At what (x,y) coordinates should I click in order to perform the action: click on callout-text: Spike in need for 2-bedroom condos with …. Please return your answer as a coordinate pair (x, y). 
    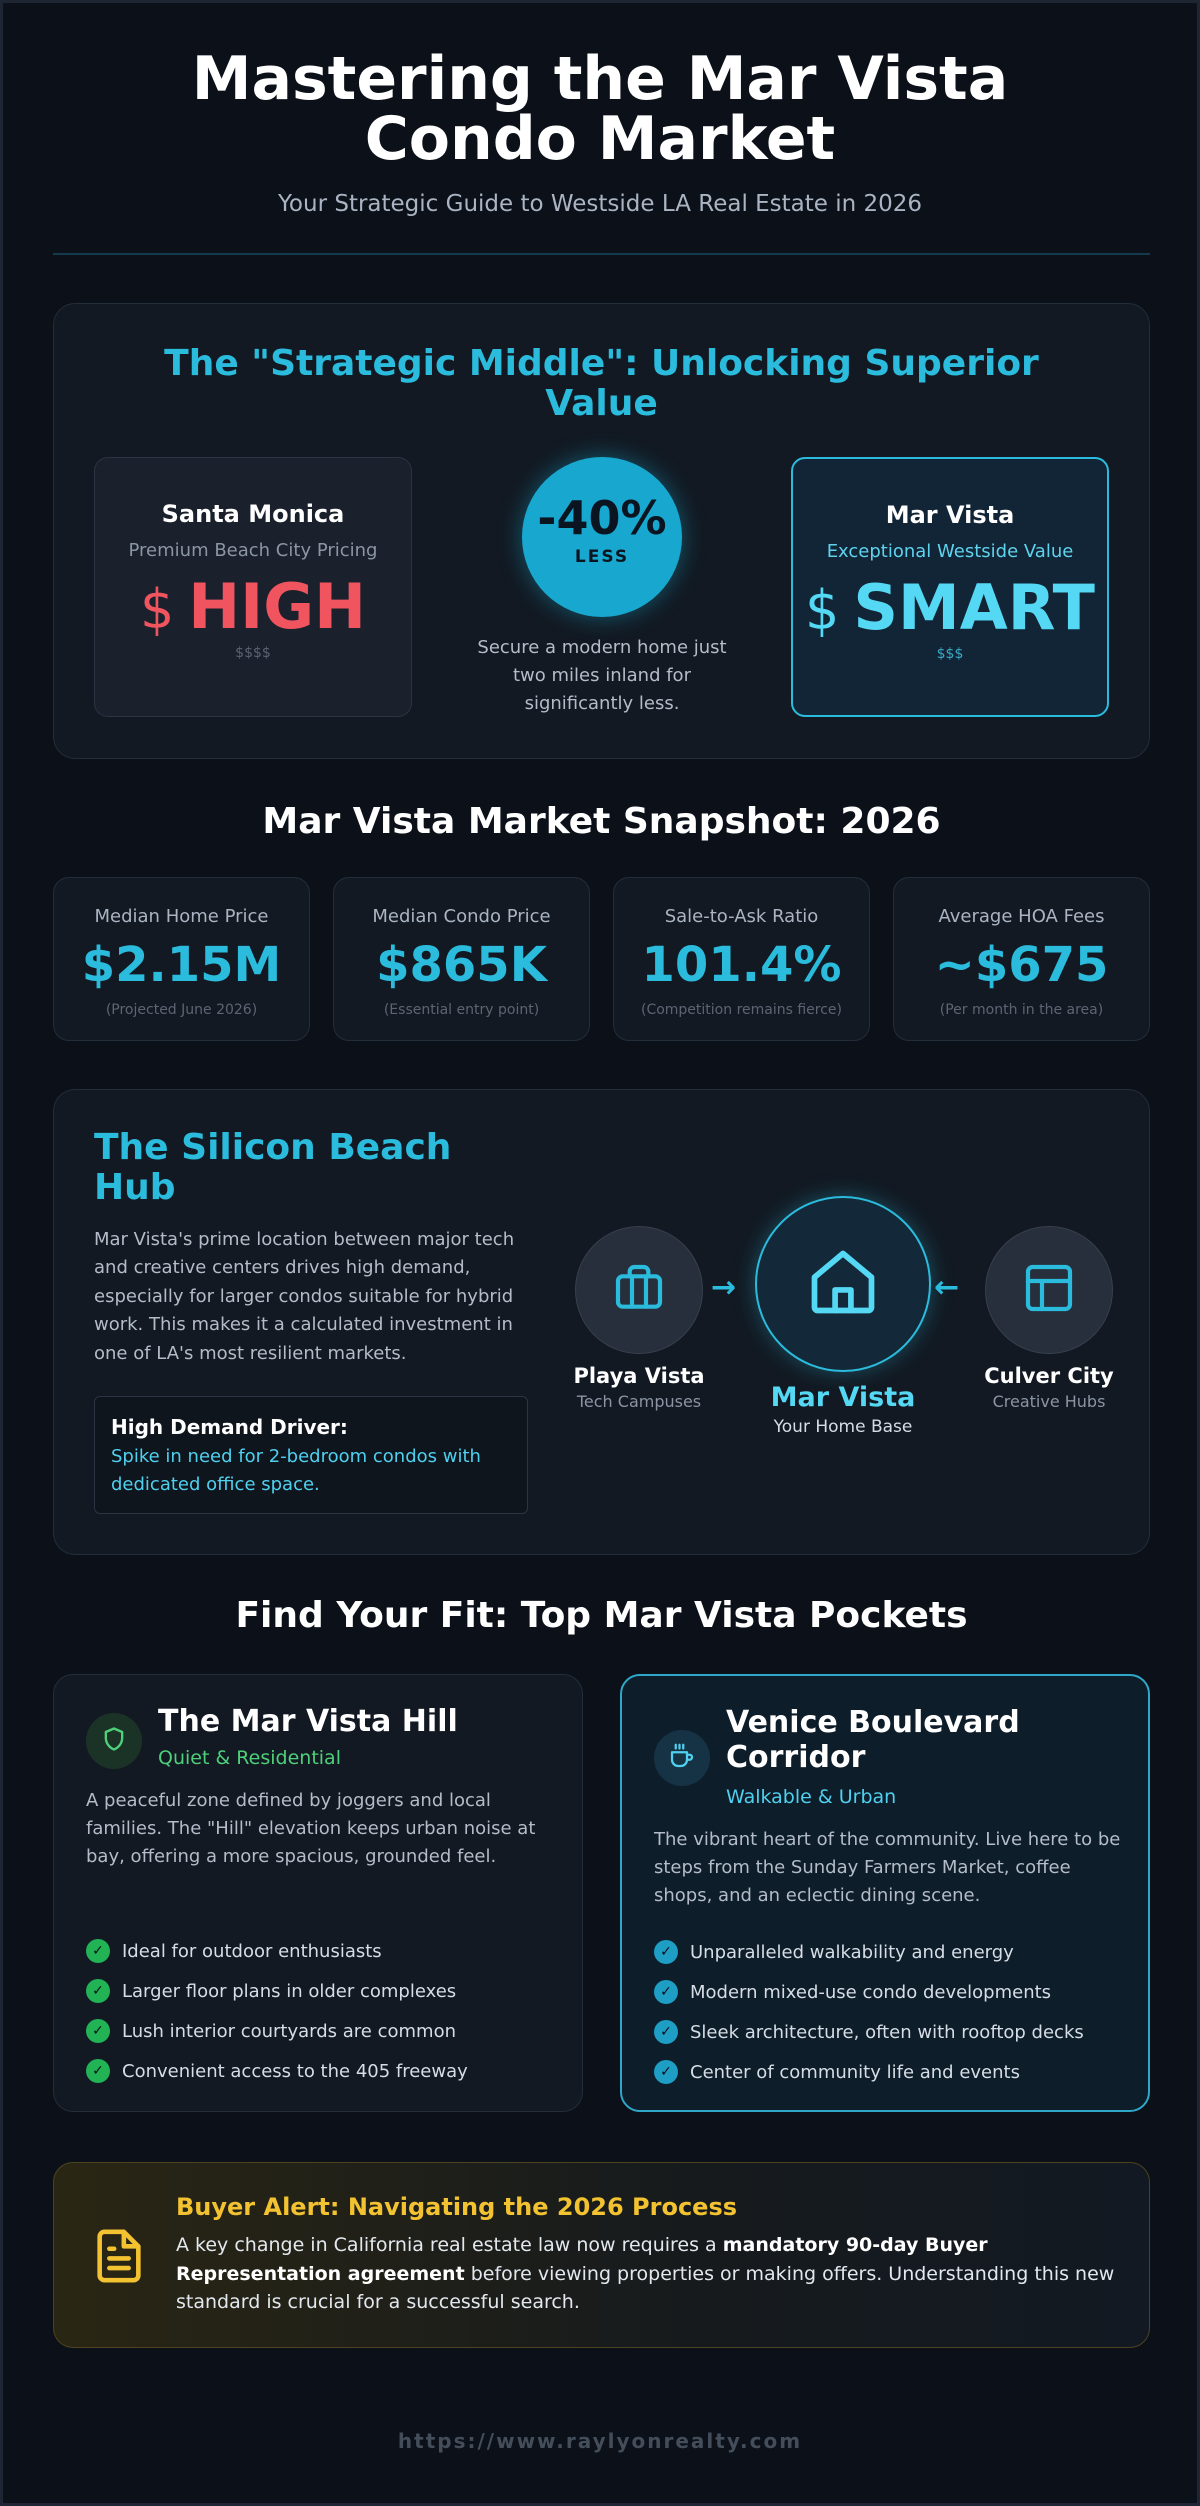
    Looking at the image, I should click on (296, 1470).